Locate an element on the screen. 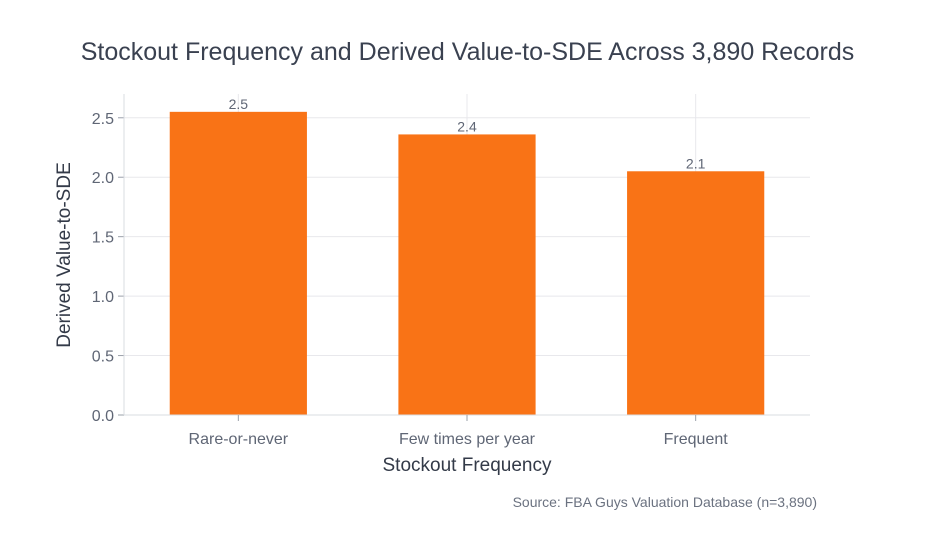  data-labels: 2.5 2.4 2.1 is located at coordinates (467, 133).